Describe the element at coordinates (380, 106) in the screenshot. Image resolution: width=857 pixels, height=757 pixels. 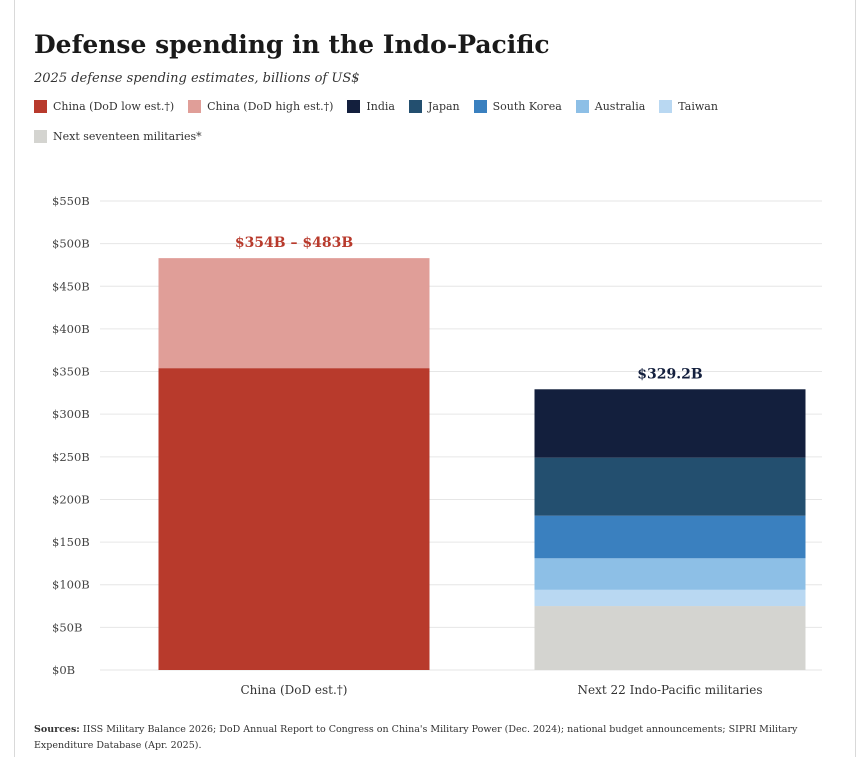
I see `legend-label: India` at that location.